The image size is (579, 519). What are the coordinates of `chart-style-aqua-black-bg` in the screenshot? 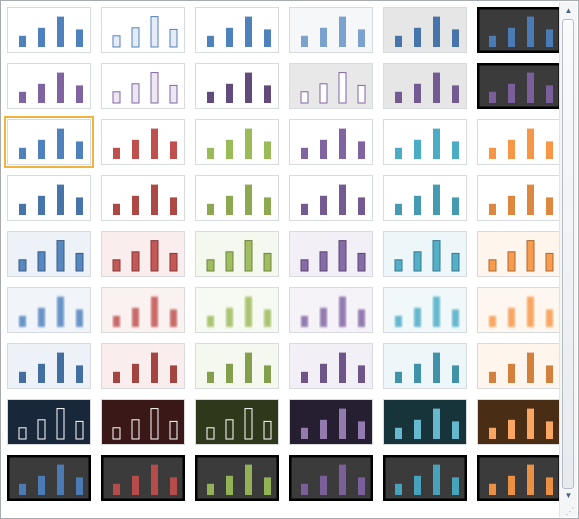 It's located at (425, 478).